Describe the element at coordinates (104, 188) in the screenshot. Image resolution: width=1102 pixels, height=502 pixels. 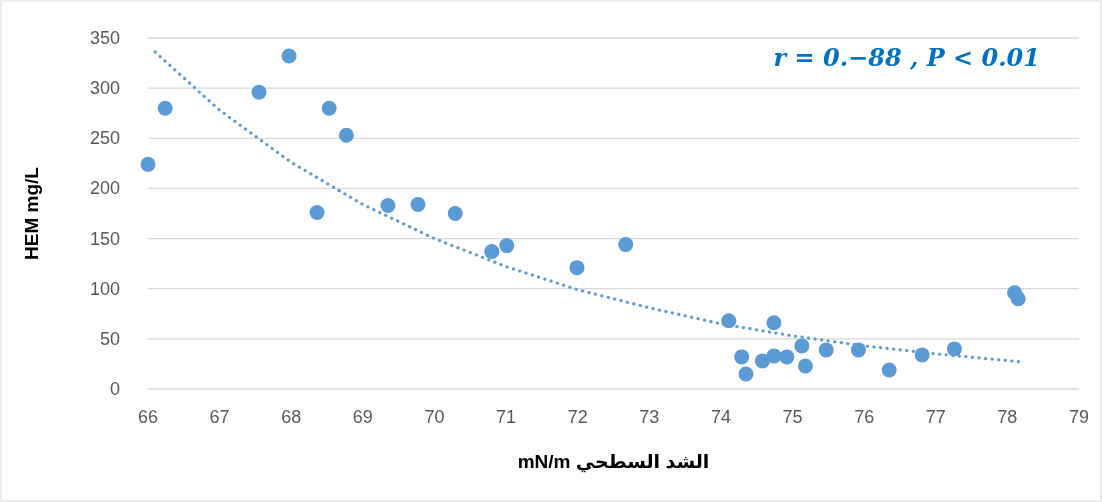
I see `y-tick-label: 200` at that location.